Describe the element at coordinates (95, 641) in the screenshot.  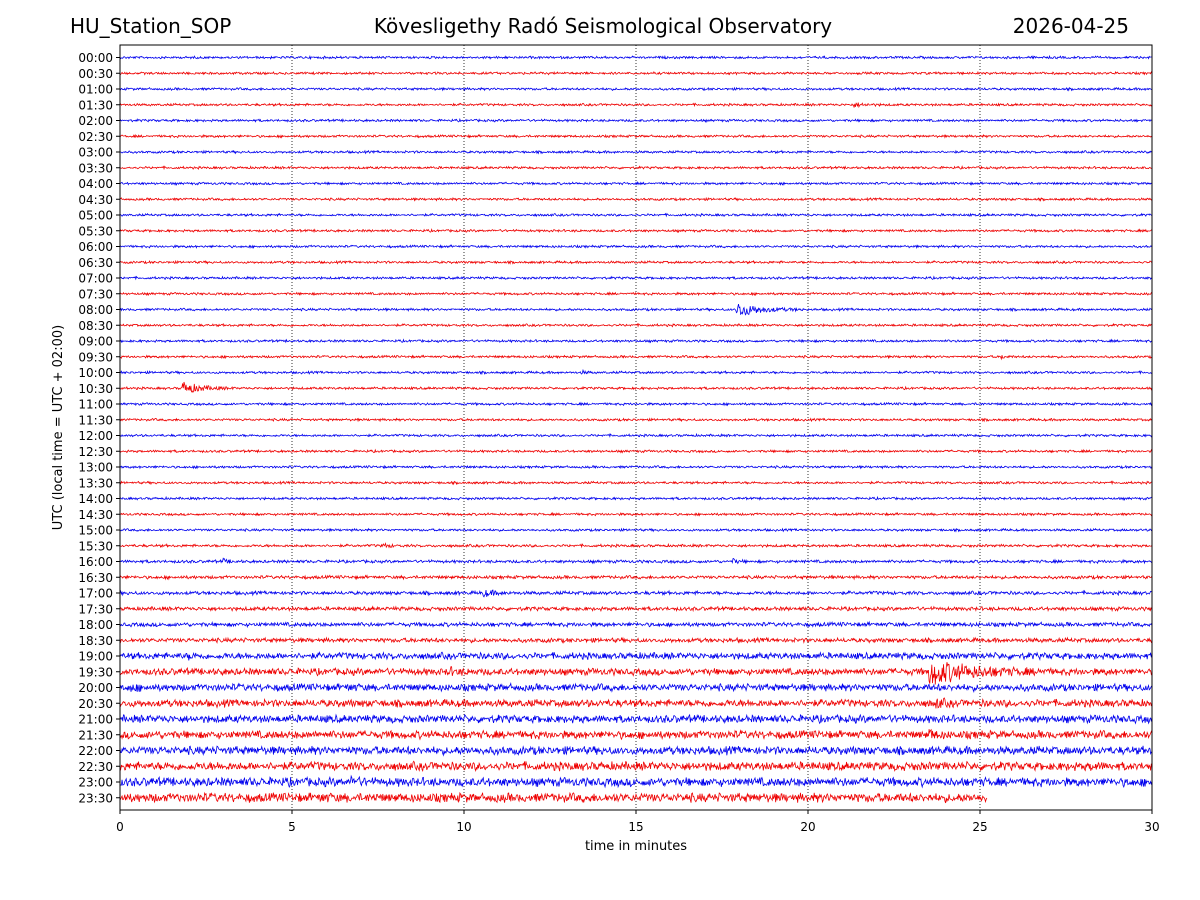
I see `y-tick-label: 18:30` at that location.